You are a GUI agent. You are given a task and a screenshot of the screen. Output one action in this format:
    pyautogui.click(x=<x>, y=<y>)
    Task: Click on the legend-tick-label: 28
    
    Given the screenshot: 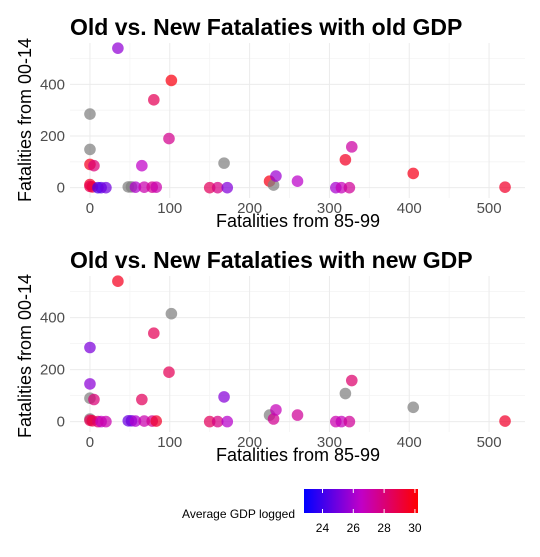 What is the action you would take?
    pyautogui.click(x=384, y=528)
    